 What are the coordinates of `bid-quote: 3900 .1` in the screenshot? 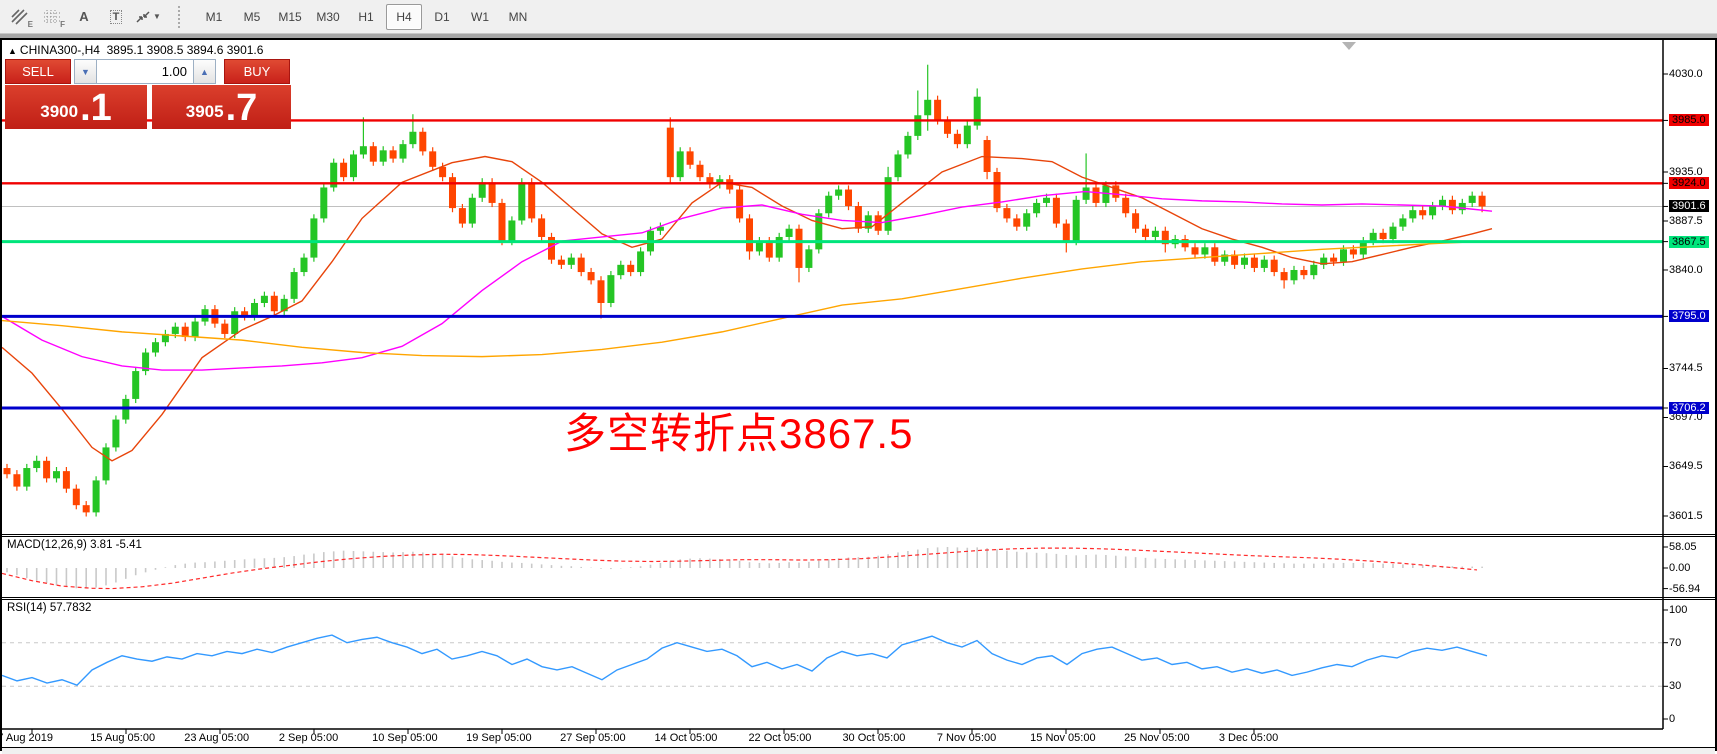 It's located at (76, 107).